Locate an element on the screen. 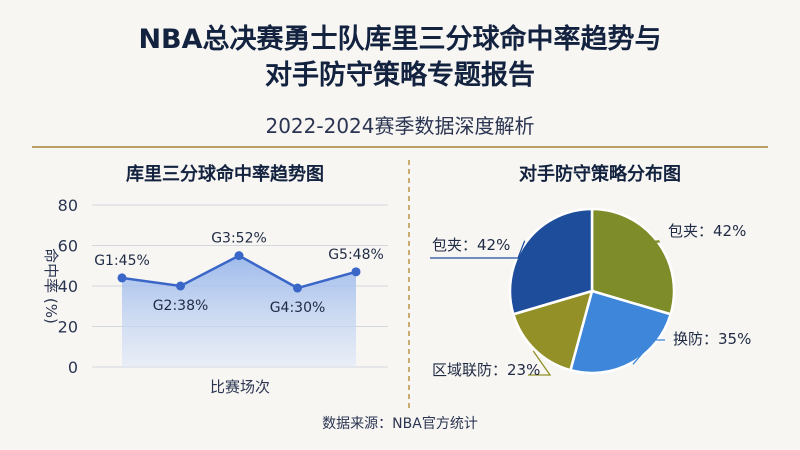  data-label: G2:38% is located at coordinates (181, 306).